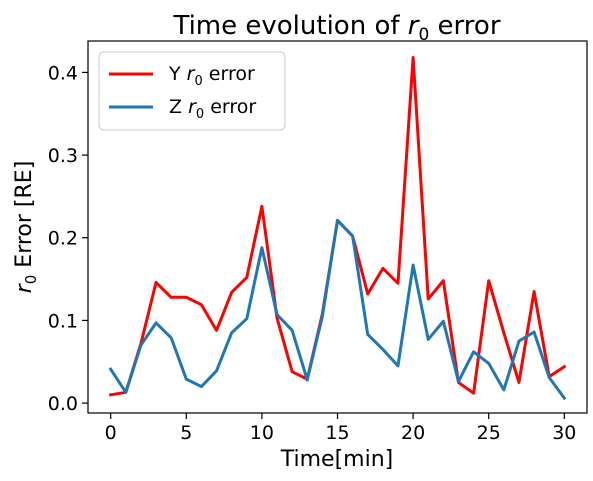 This screenshot has width=593, height=481. What do you see at coordinates (26, 227) in the screenshot?
I see `y-axis-label: r0 Error [RE]` at bounding box center [26, 227].